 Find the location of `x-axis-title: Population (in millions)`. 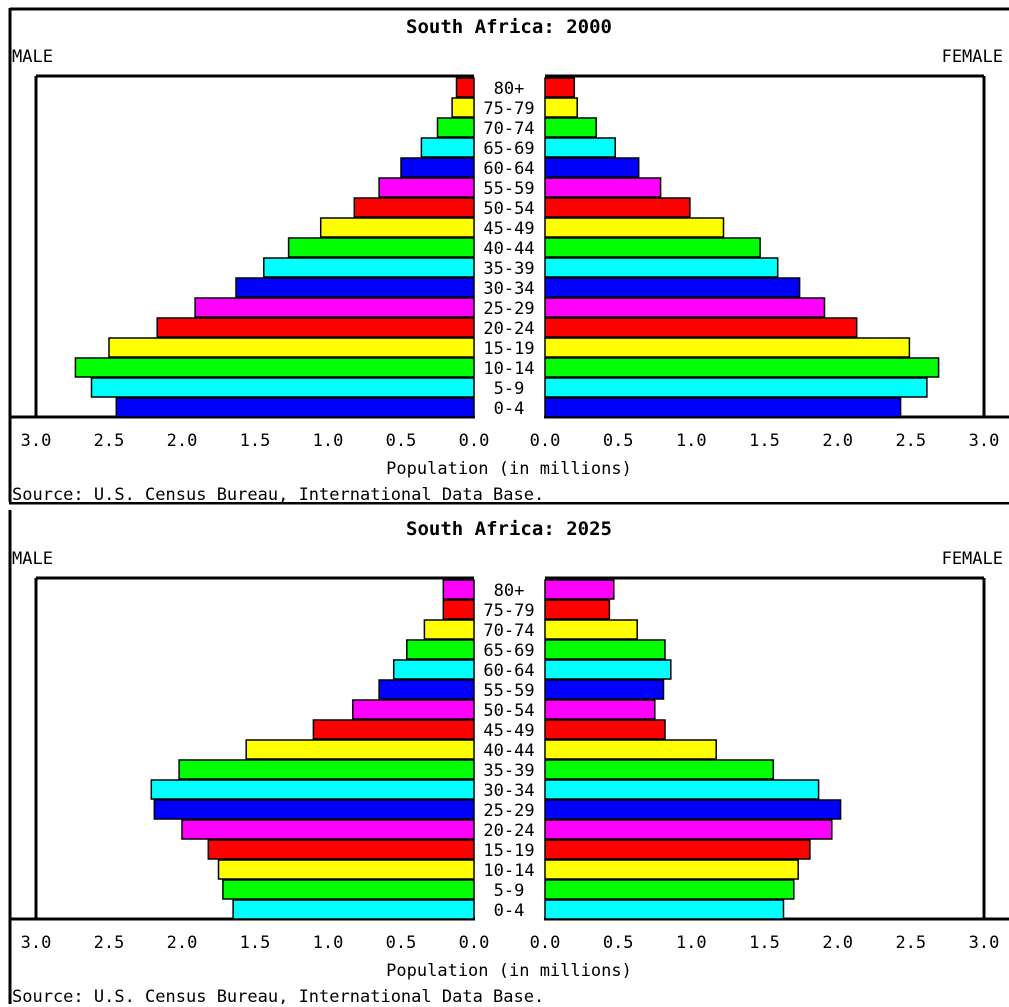

x-axis-title: Population (in millions) is located at coordinates (509, 469).